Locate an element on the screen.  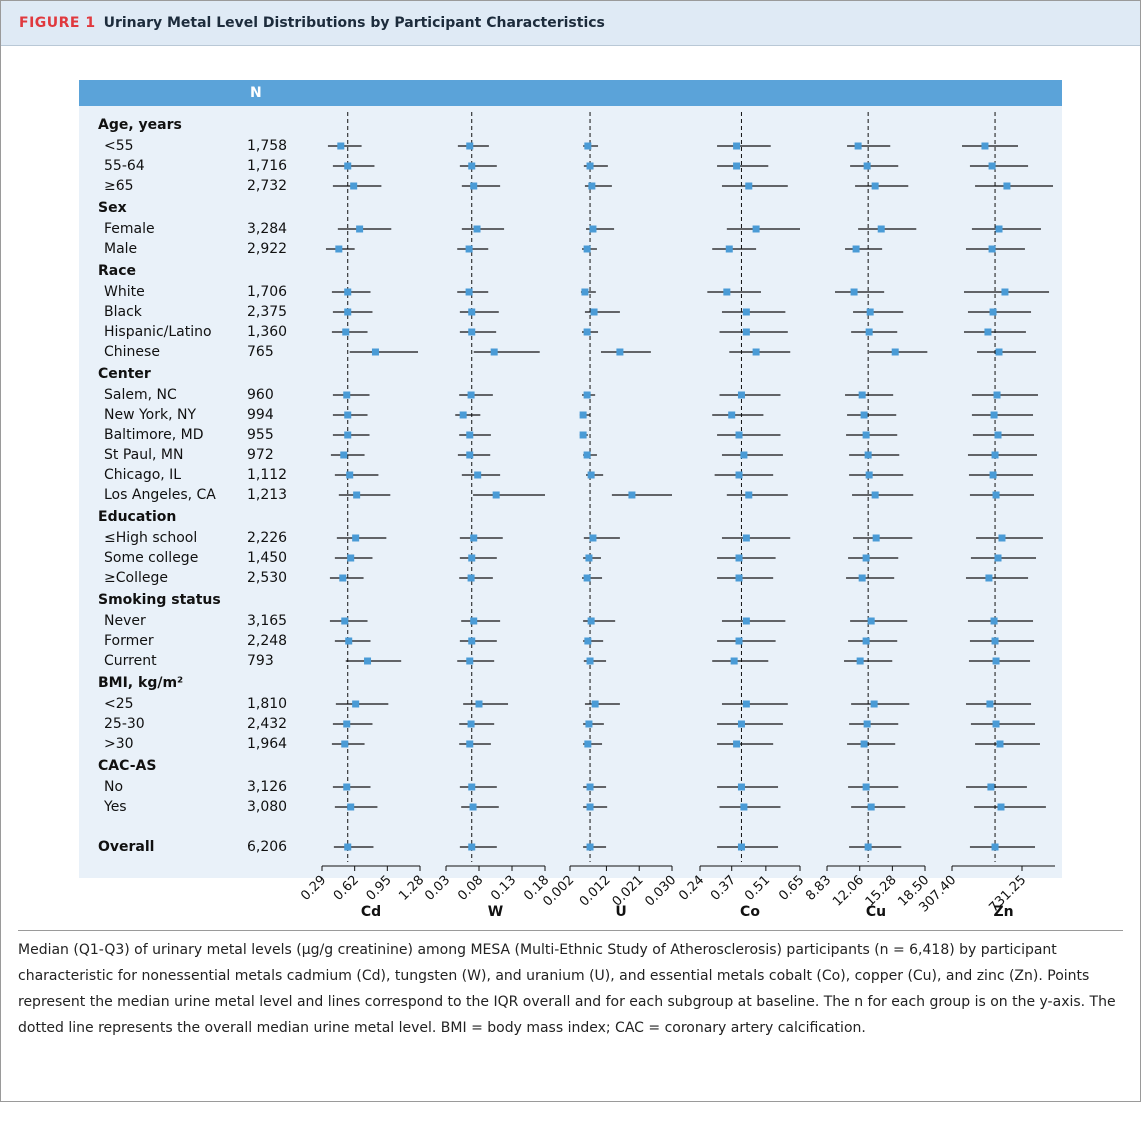
x-tick-label: 0.030 is located at coordinates (660, 891).